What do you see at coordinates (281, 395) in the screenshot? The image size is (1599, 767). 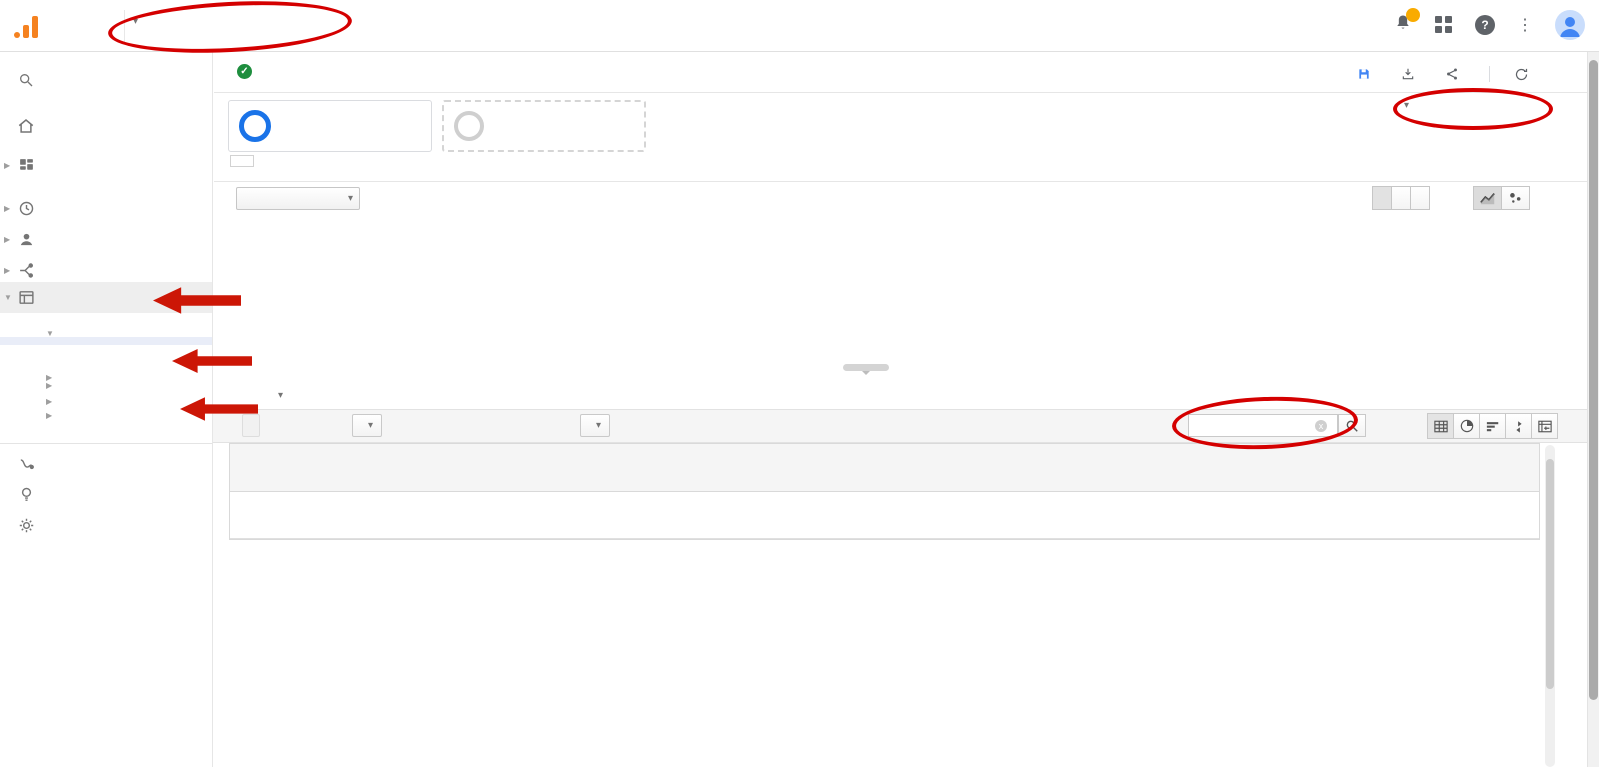 I see `dimension-others: ▾` at bounding box center [281, 395].